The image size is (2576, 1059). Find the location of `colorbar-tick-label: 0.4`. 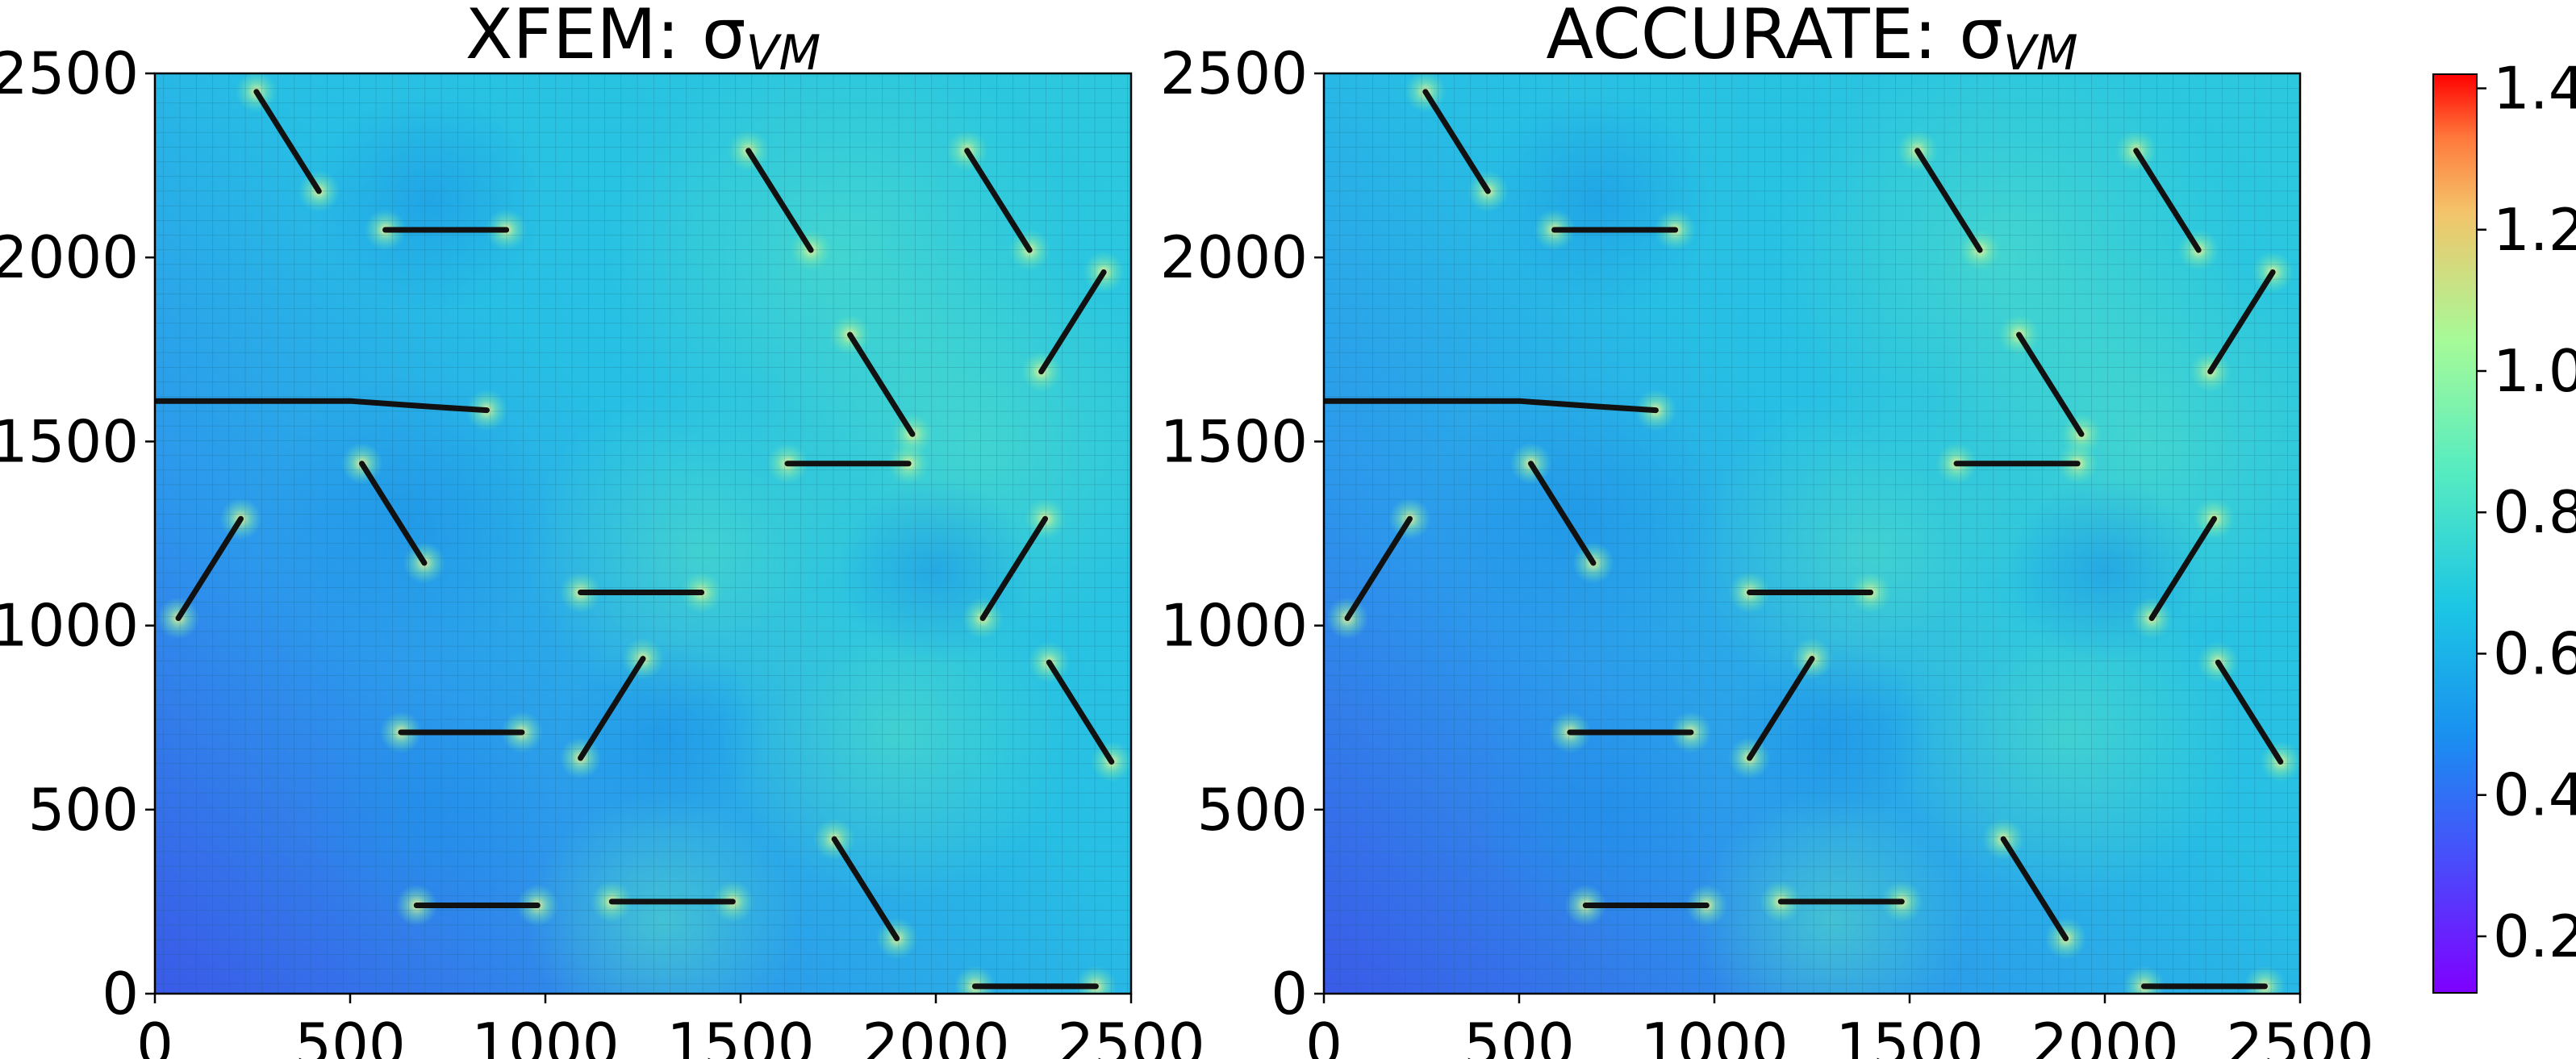

colorbar-tick-label: 0.4 is located at coordinates (2534, 795).